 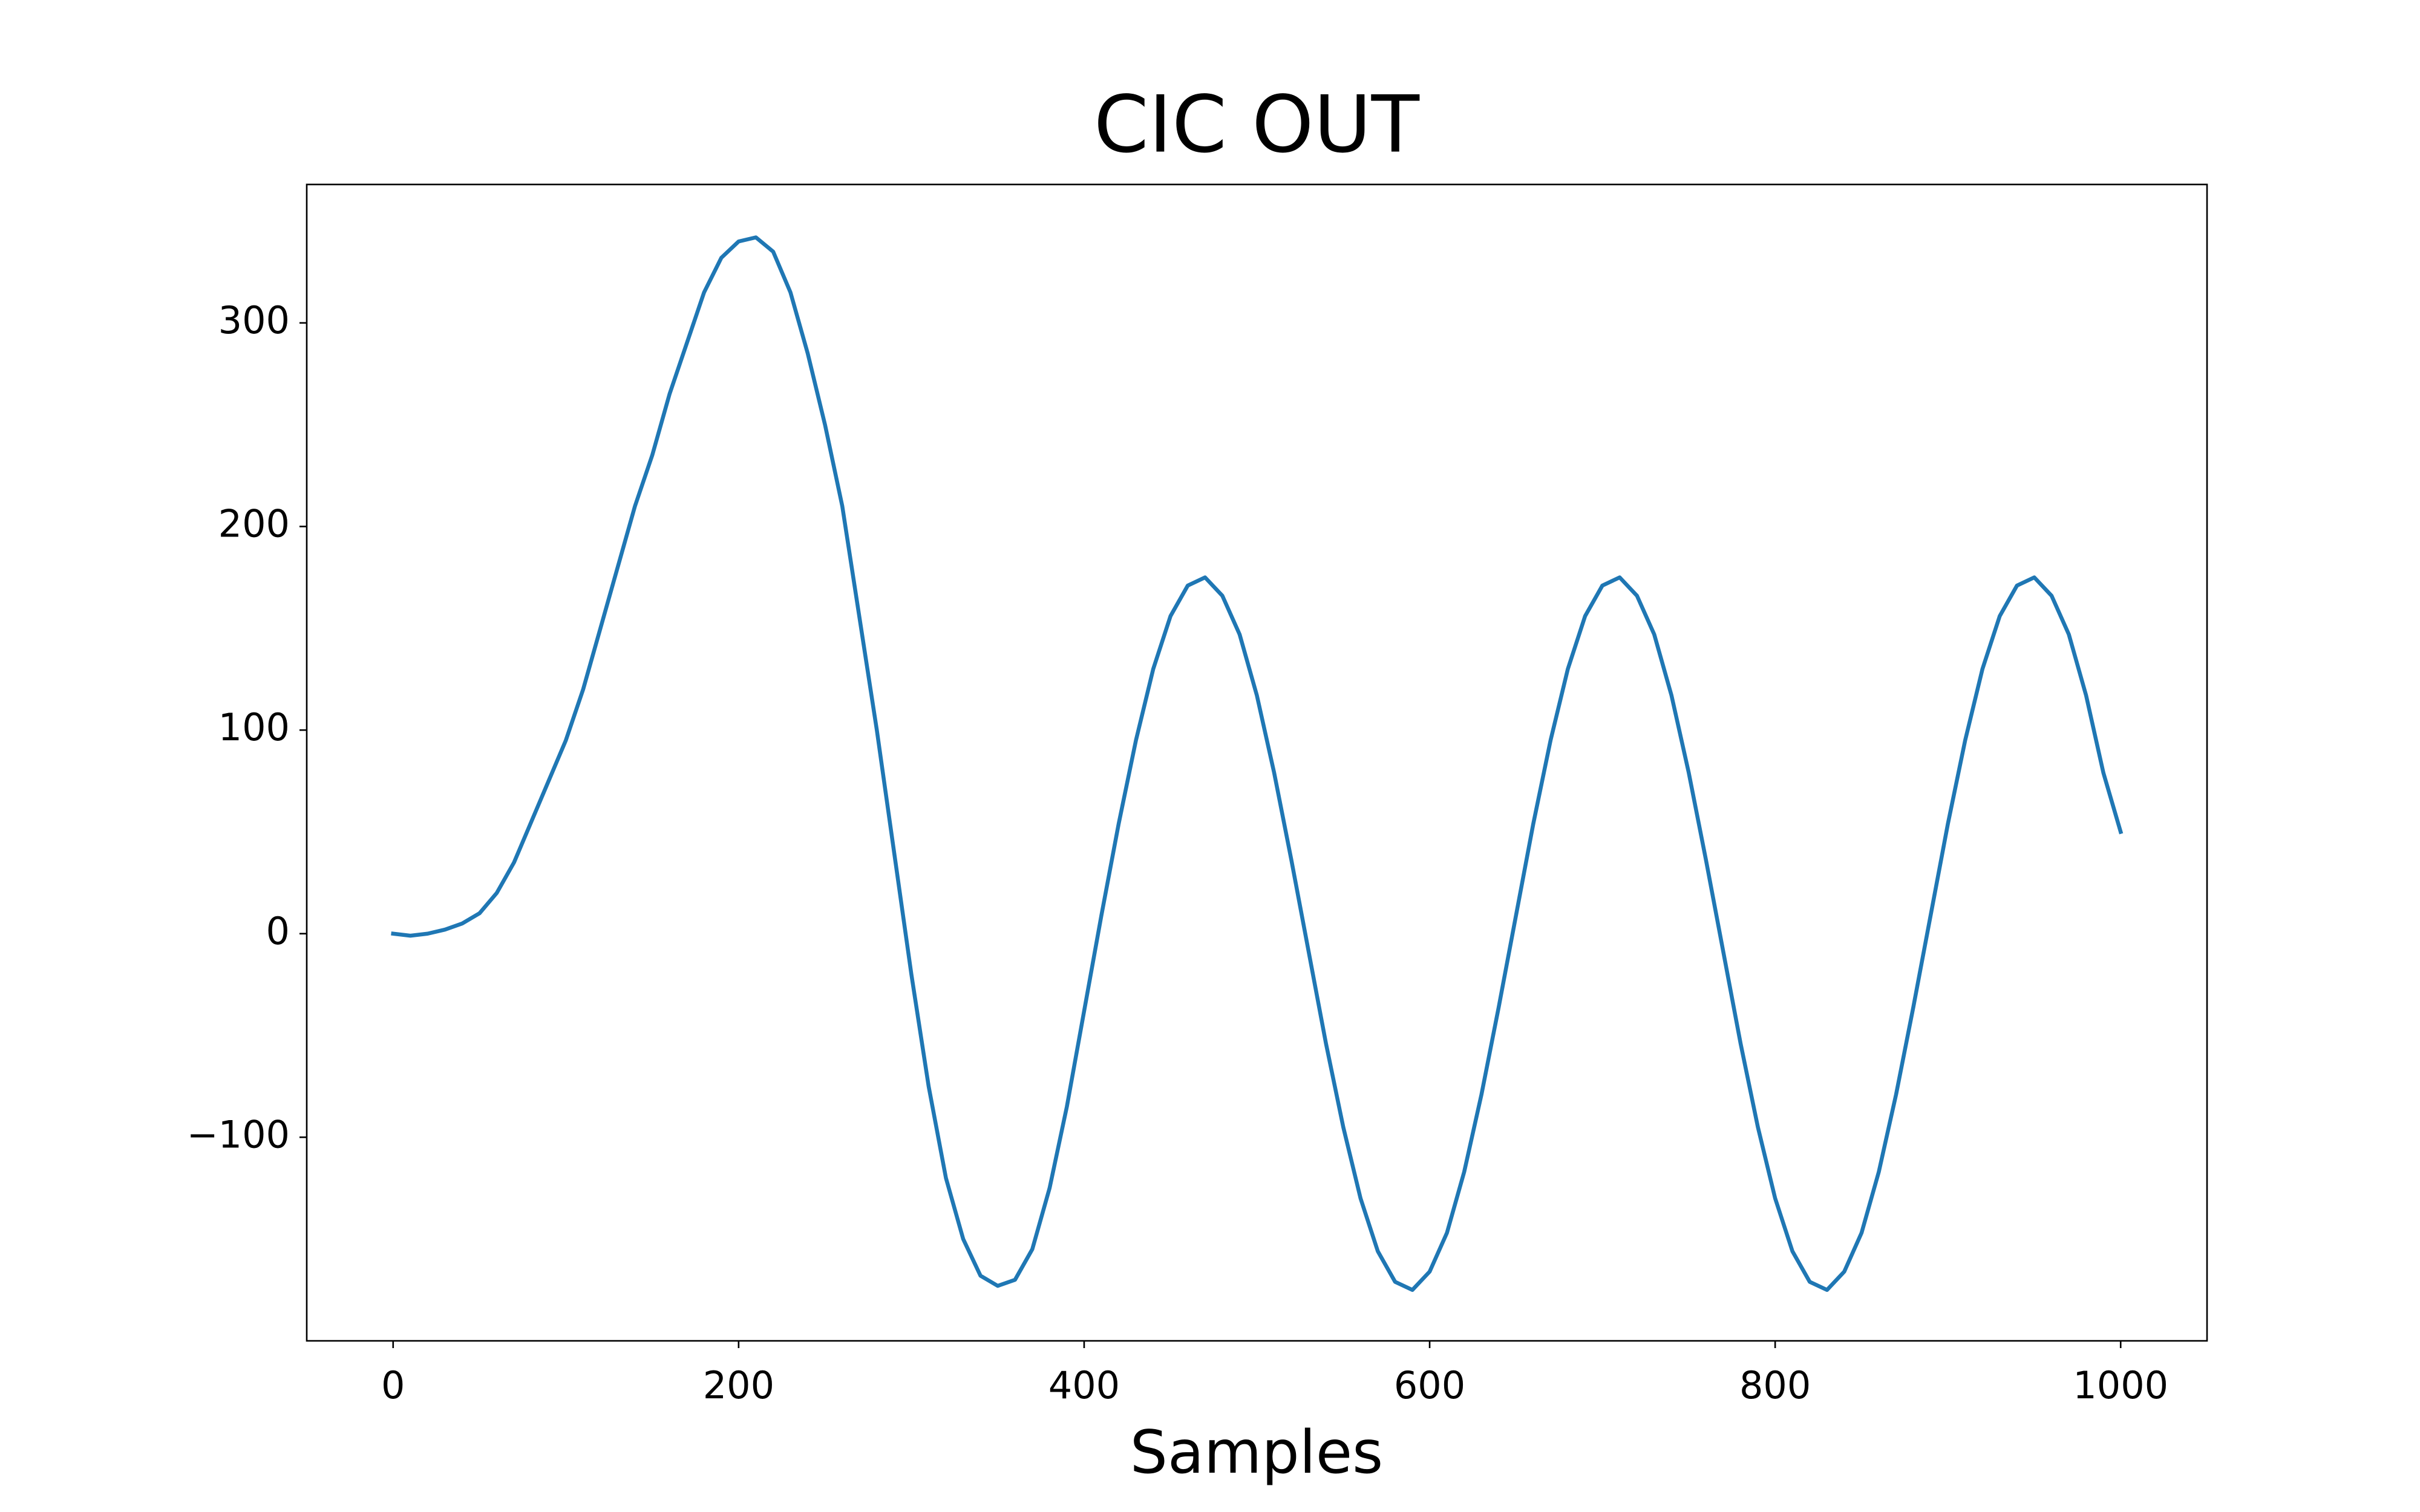 I want to click on x-tick-label: 1000, so click(x=2120, y=1385).